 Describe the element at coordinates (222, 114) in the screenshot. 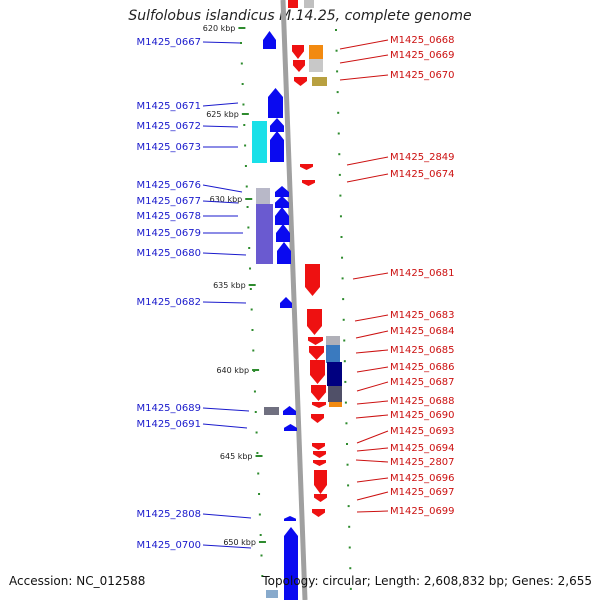

I see `scale-tick-label: 625 kbp` at that location.